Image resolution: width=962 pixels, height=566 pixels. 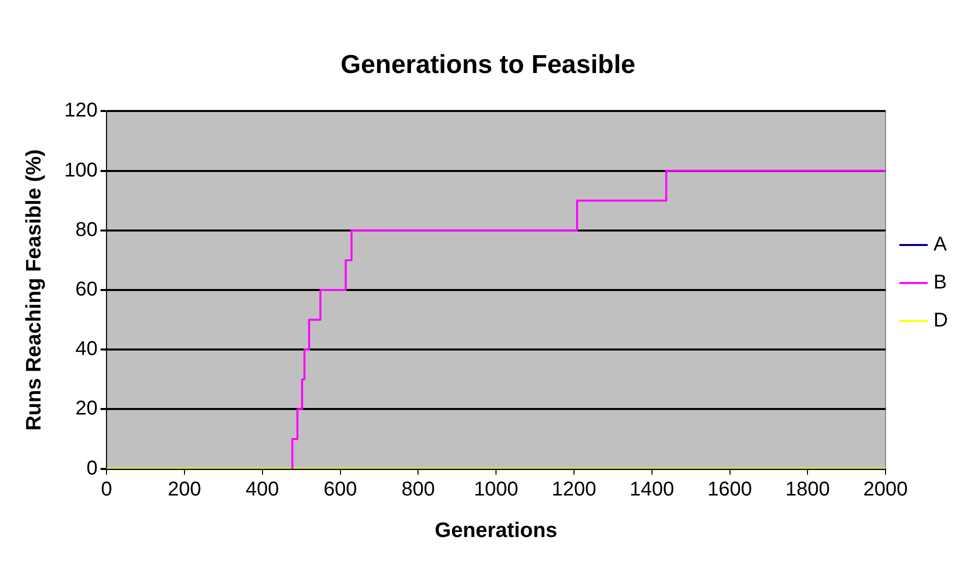 I want to click on legend-label: B, so click(x=940, y=283).